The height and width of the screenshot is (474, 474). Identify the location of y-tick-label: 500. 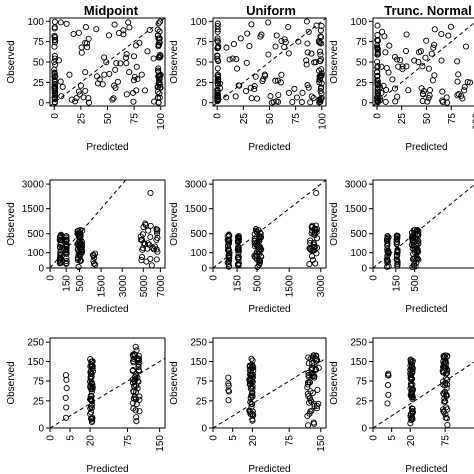
(358, 234).